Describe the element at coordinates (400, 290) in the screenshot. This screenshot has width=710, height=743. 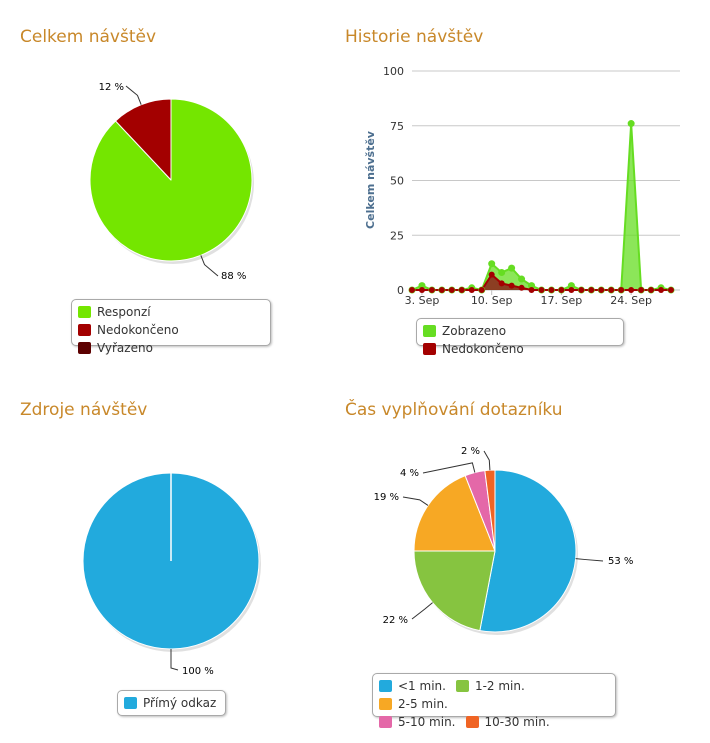
I see `y-tick-label: 0` at that location.